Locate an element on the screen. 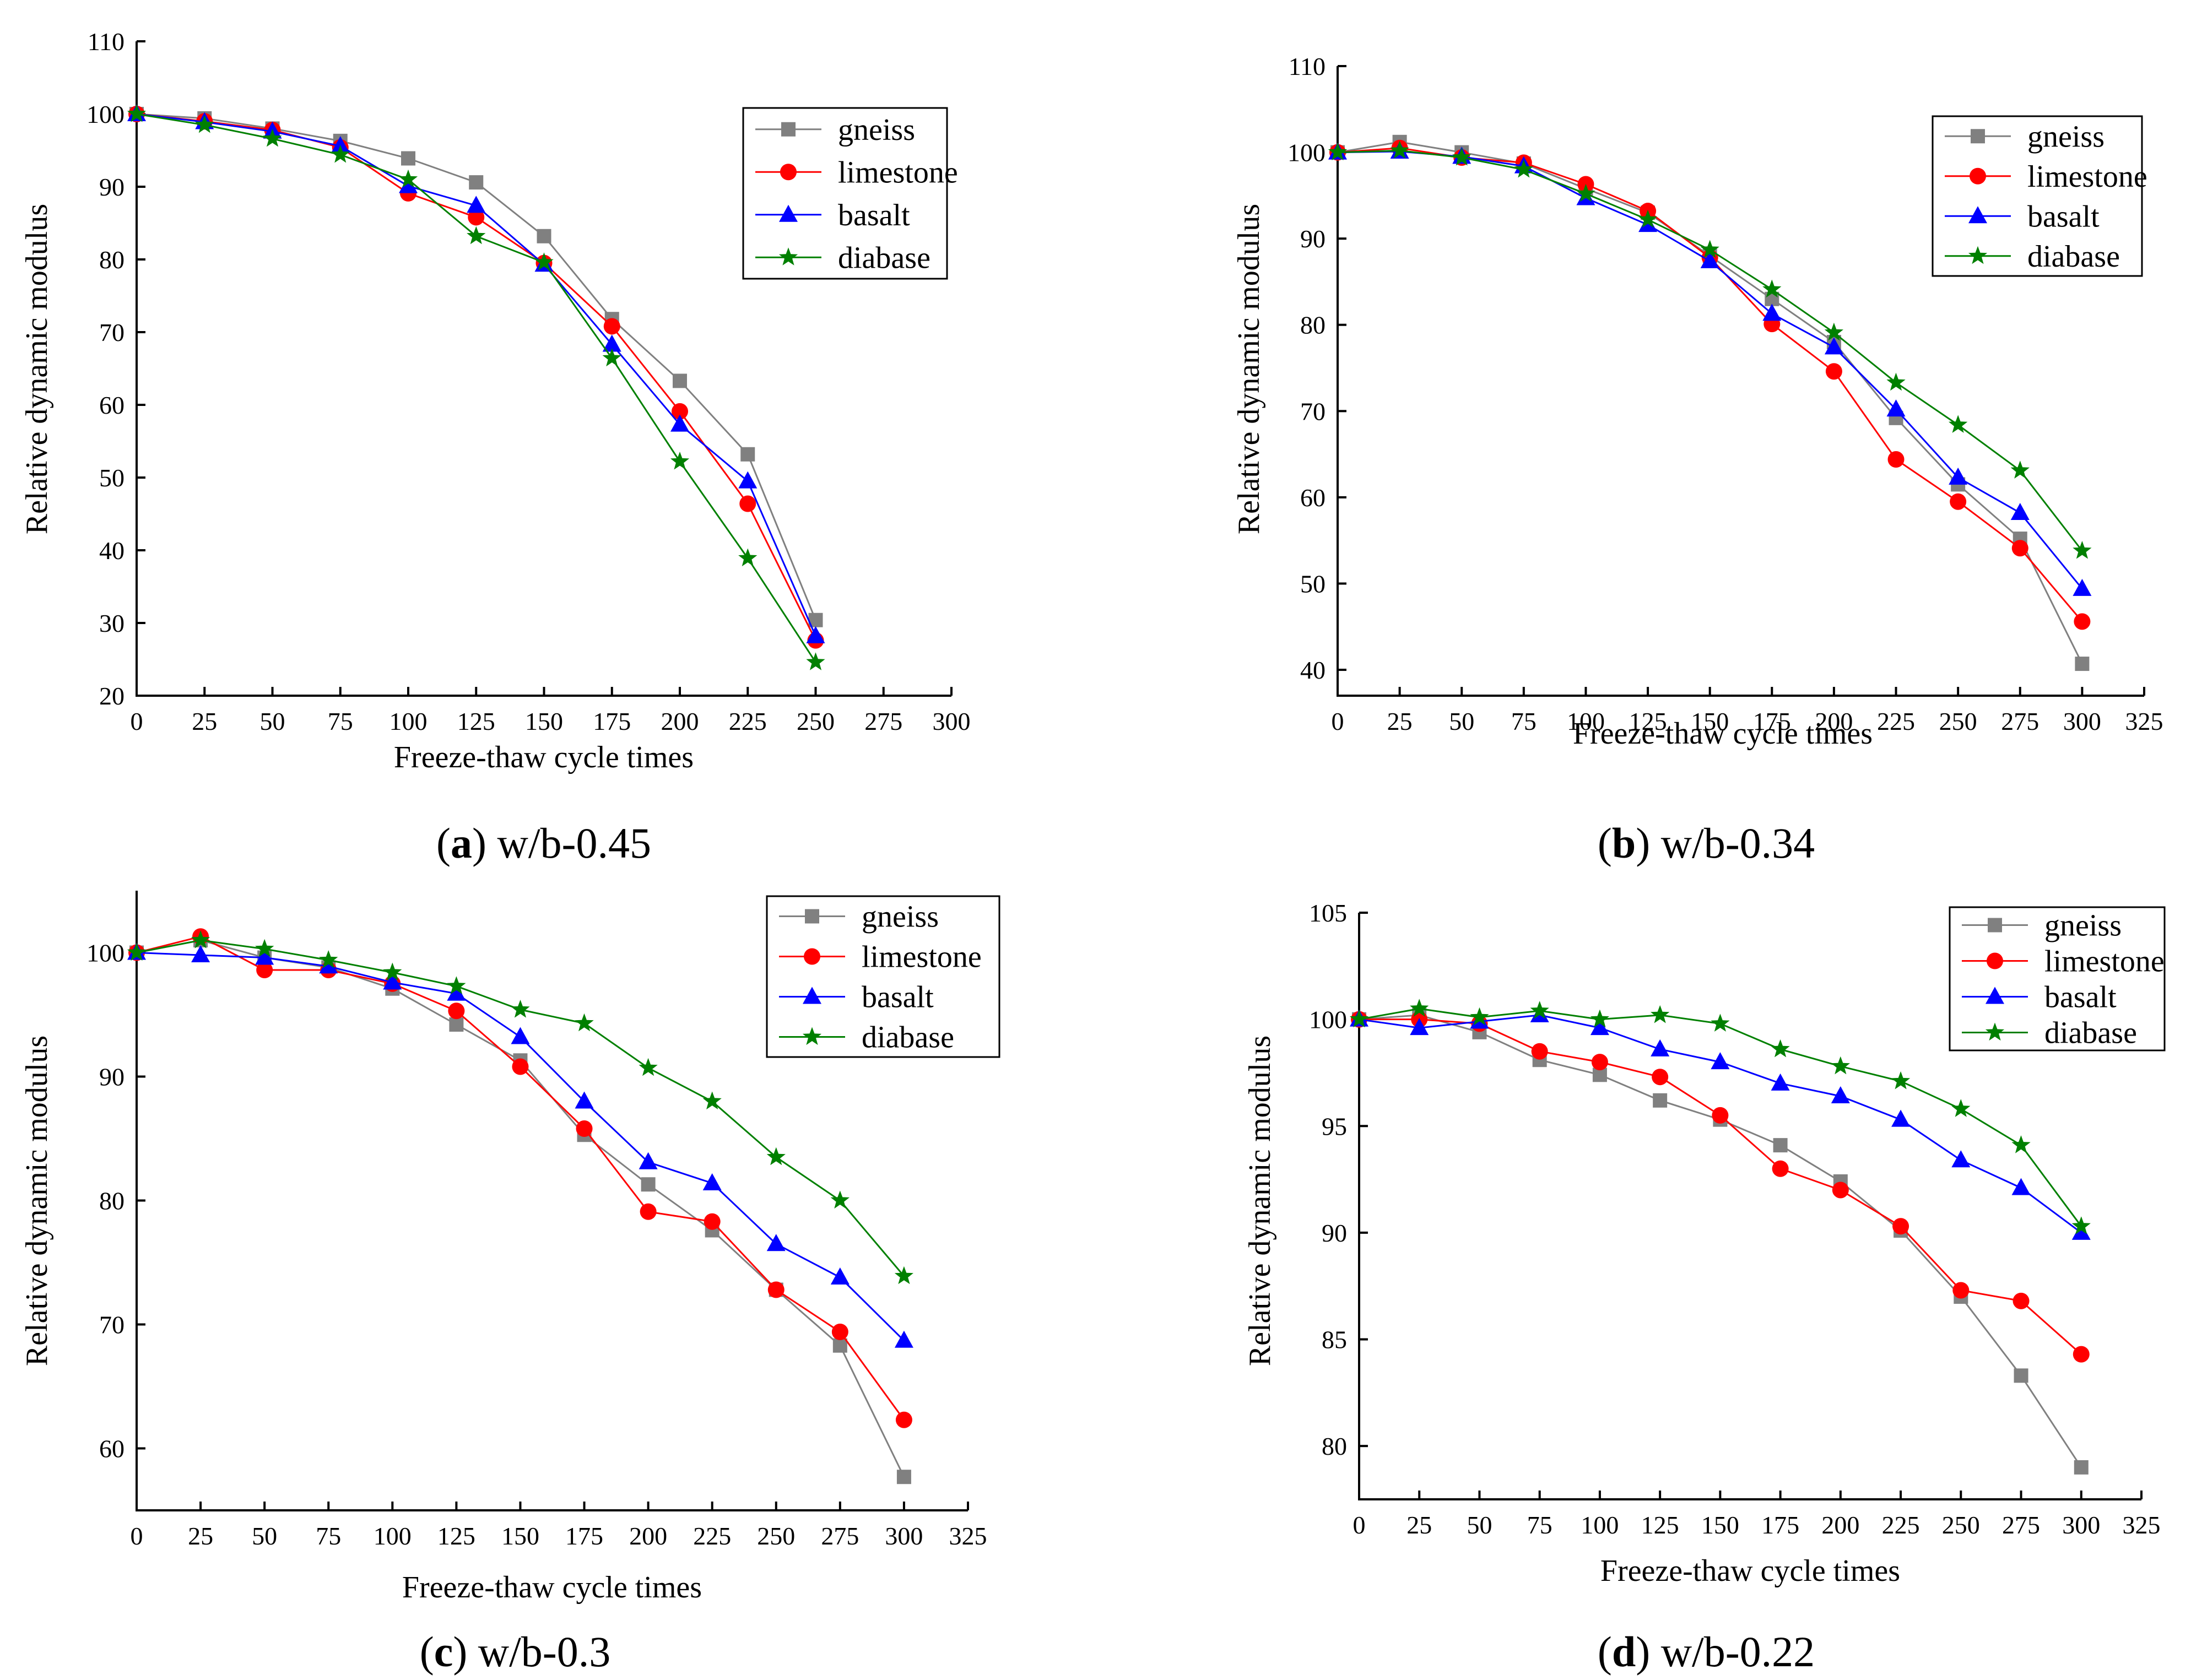 This screenshot has width=2191, height=1680. caption-text: w/b-0.3 is located at coordinates (544, 1652).